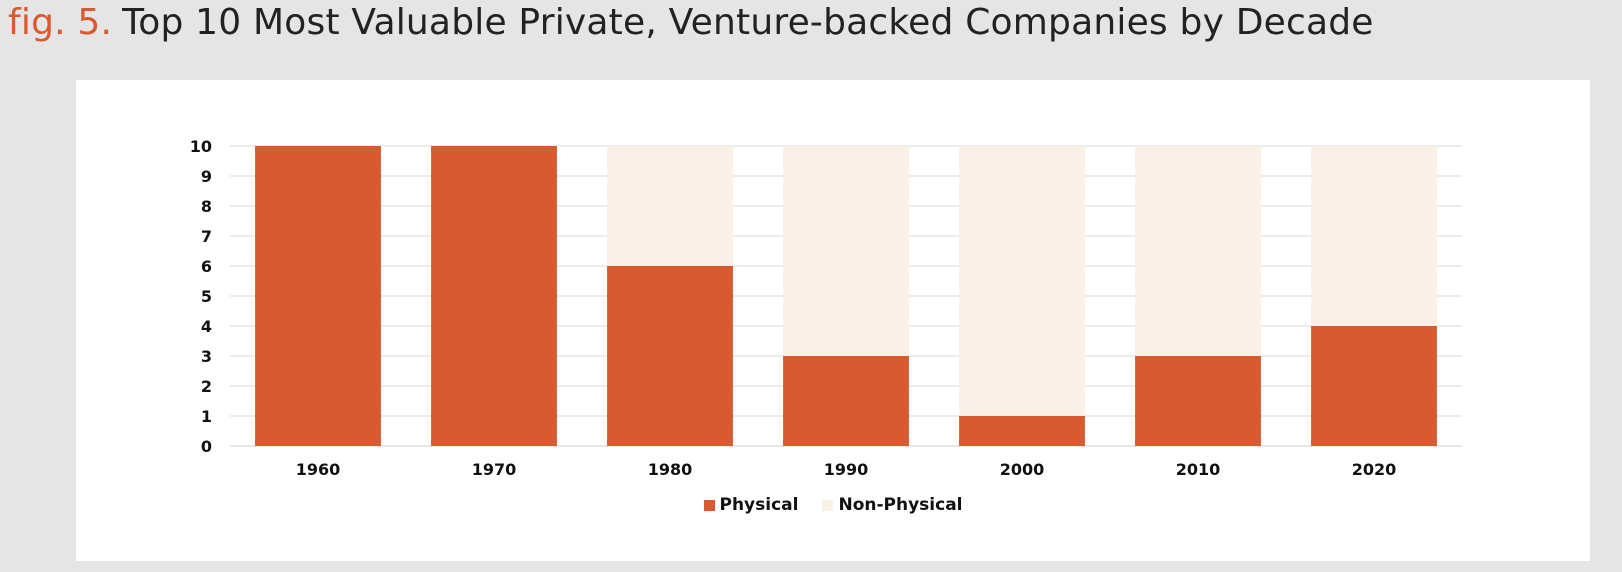 This screenshot has height=572, width=1622. What do you see at coordinates (670, 469) in the screenshot?
I see `x-tick-label: 1980` at bounding box center [670, 469].